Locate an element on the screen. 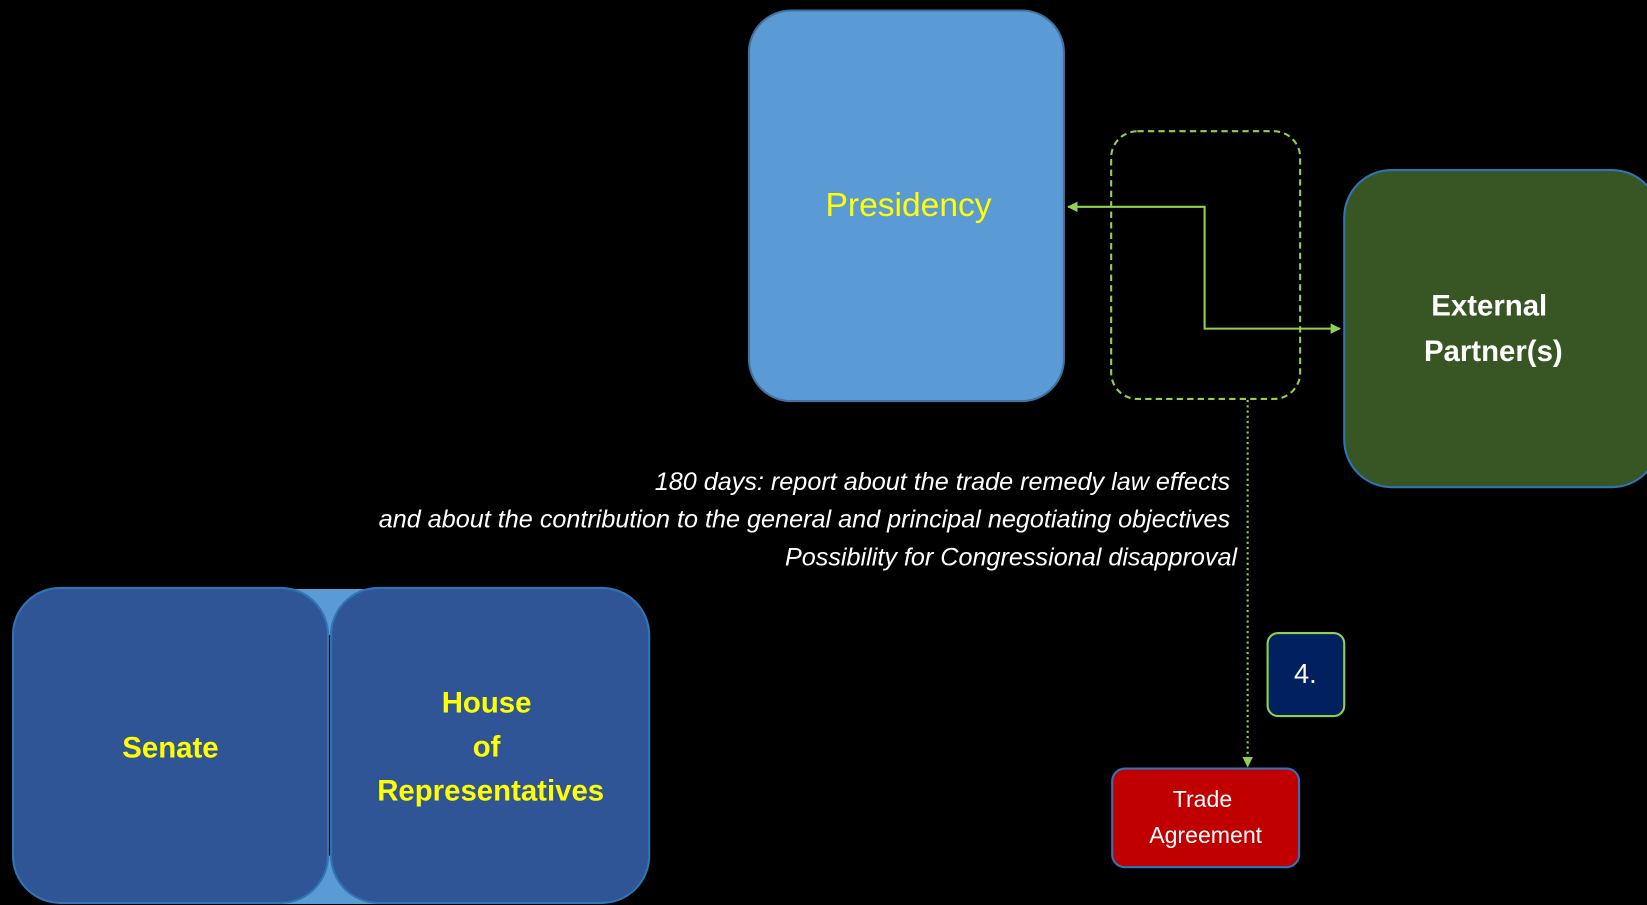  label-line: 4. is located at coordinates (1305, 673).